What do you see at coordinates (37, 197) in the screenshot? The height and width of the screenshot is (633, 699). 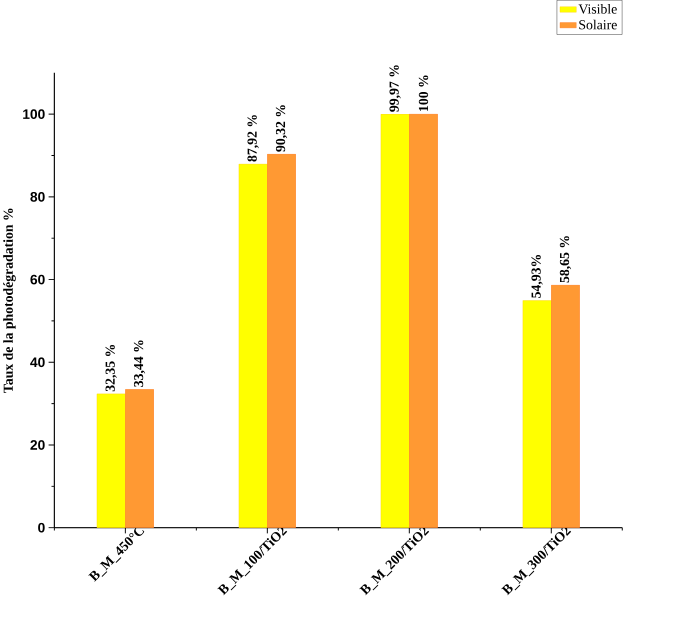 I see `y-tick-label: 80` at bounding box center [37, 197].